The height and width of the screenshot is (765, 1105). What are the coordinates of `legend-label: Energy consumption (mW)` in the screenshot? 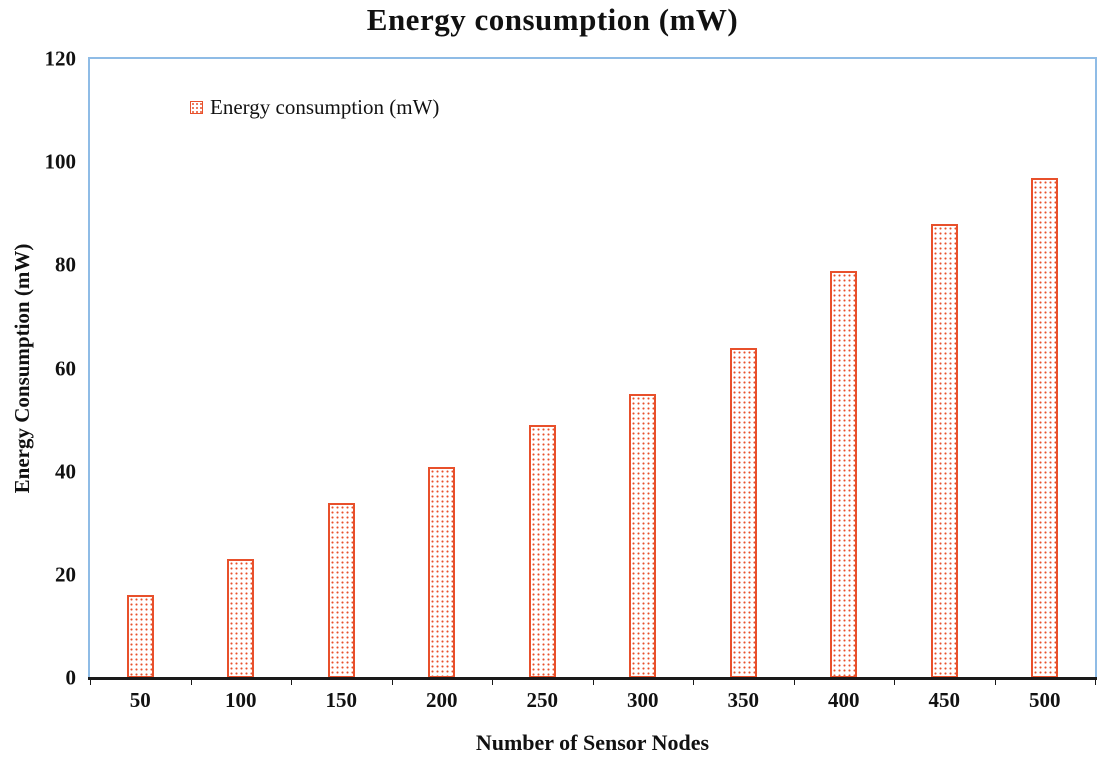 It's located at (325, 107).